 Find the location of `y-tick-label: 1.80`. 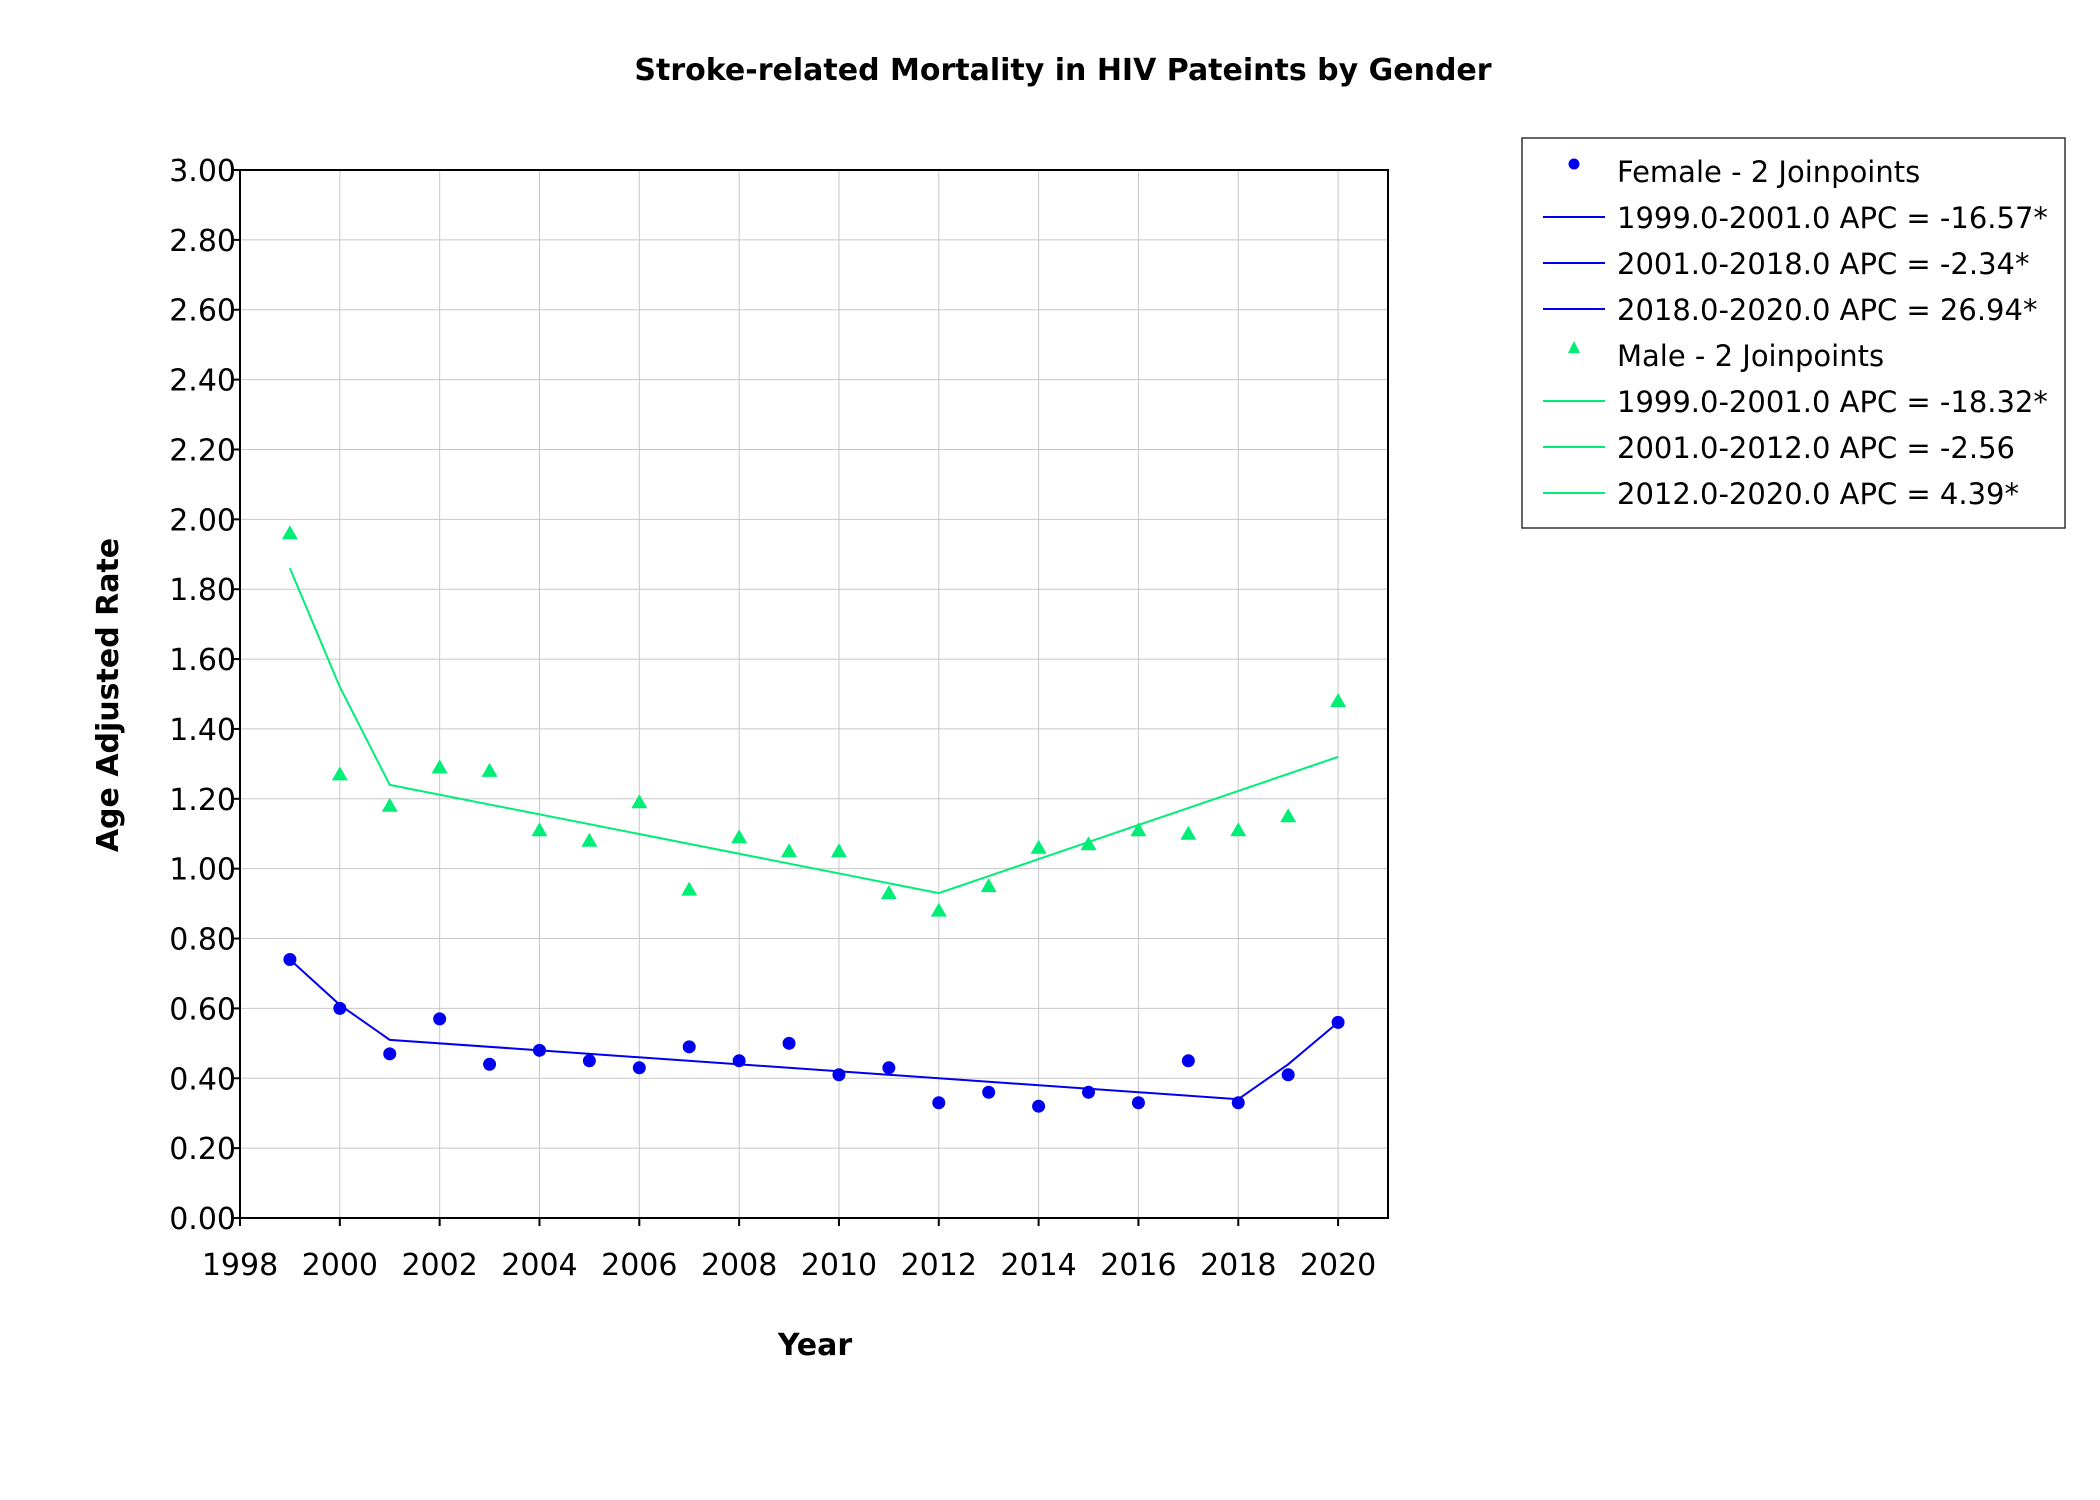

y-tick-label: 1.80 is located at coordinates (202, 590).